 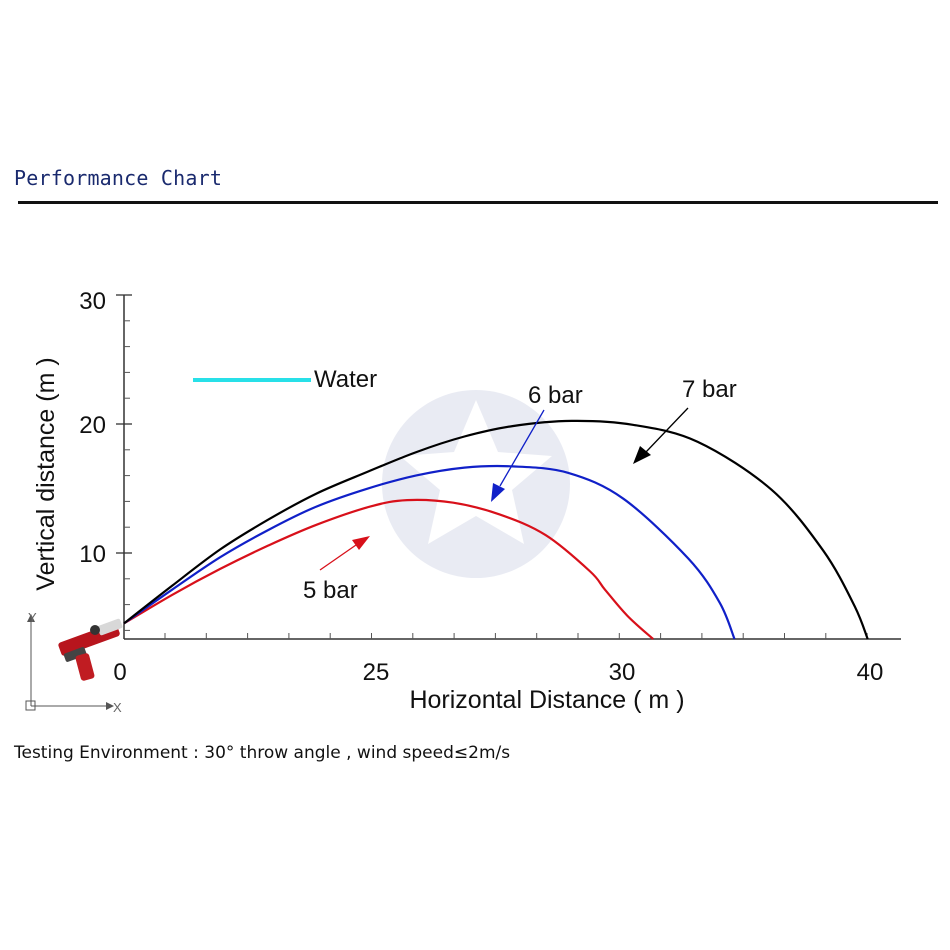 What do you see at coordinates (117, 707) in the screenshot?
I see `gizmo-x-label: X` at bounding box center [117, 707].